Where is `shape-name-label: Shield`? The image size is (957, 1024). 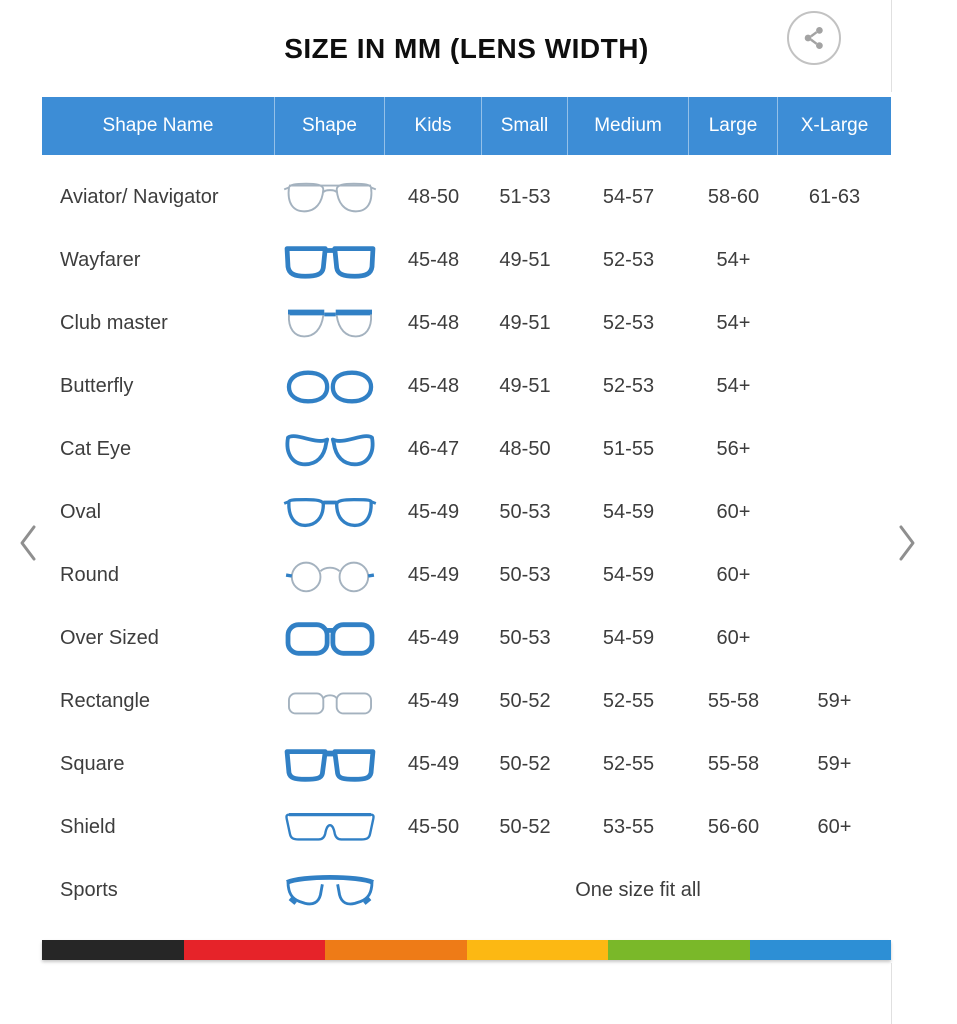
shape-name-label: Shield is located at coordinates (88, 827).